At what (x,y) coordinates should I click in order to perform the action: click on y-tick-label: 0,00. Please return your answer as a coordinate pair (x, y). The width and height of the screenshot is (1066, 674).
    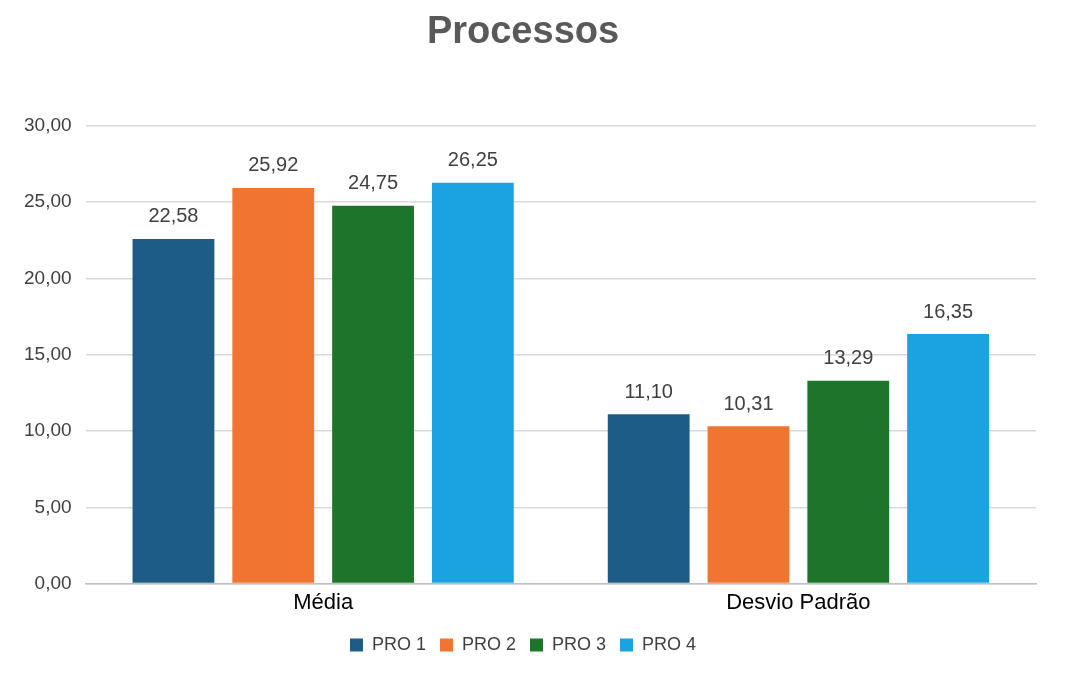
    Looking at the image, I should click on (53, 582).